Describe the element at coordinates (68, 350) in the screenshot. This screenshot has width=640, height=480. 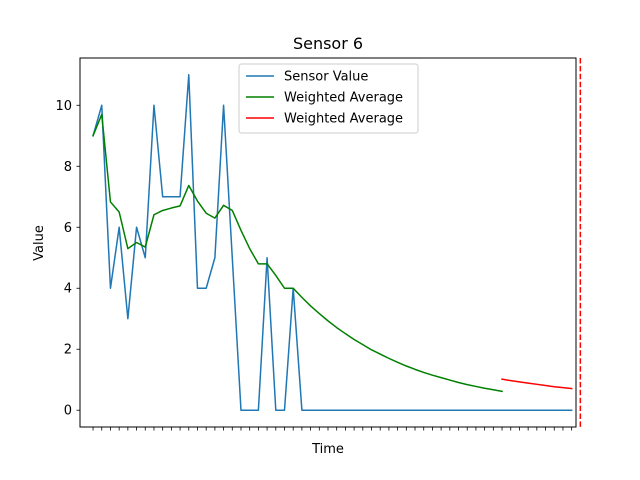
I see `y-tick-label: 2` at that location.